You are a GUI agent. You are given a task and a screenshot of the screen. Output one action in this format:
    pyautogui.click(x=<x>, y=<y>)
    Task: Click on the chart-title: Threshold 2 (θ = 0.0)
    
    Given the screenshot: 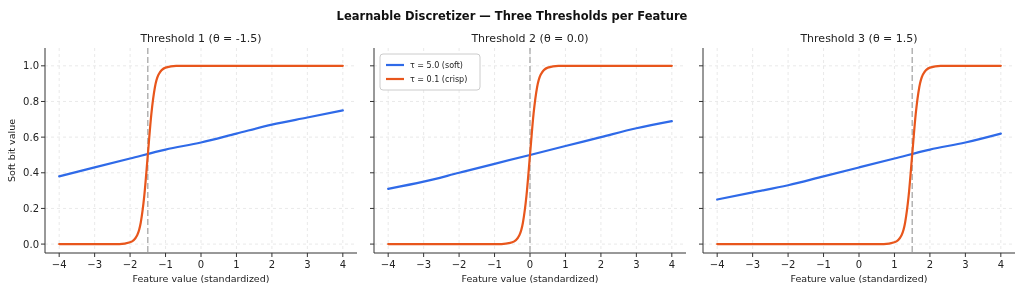 What is the action you would take?
    pyautogui.click(x=529, y=38)
    